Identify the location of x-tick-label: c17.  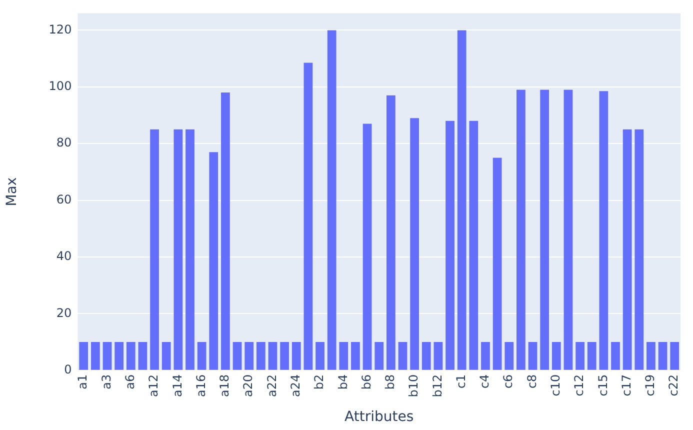
(626, 385).